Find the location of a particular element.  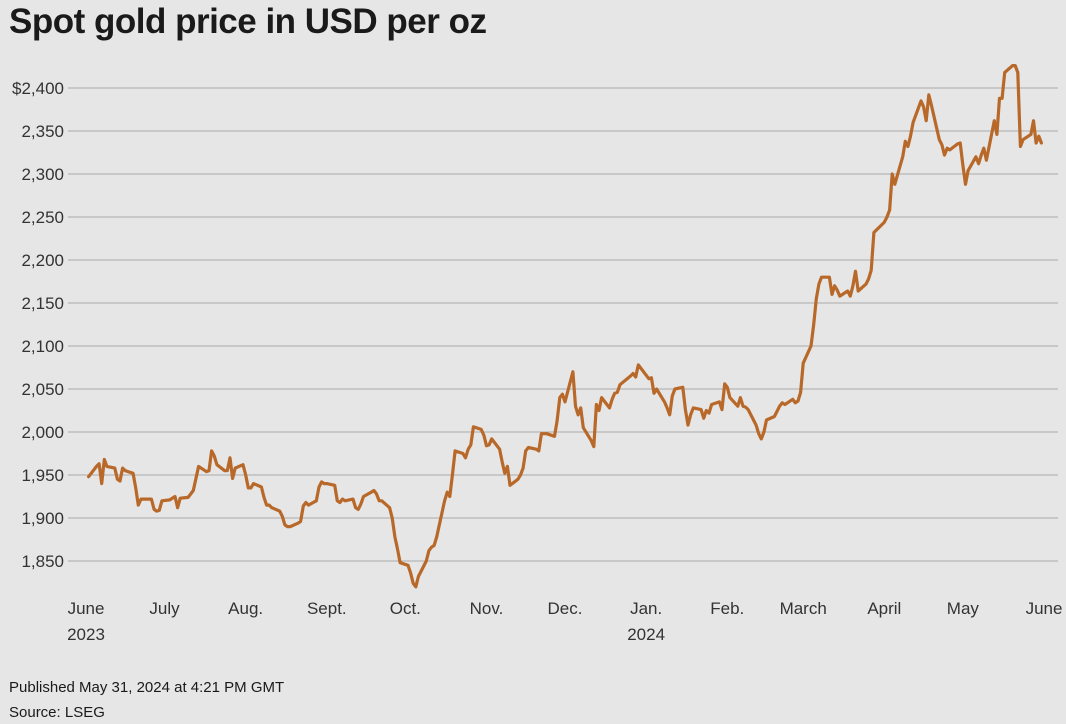

y-tick-label: 2,300 is located at coordinates (42, 174).